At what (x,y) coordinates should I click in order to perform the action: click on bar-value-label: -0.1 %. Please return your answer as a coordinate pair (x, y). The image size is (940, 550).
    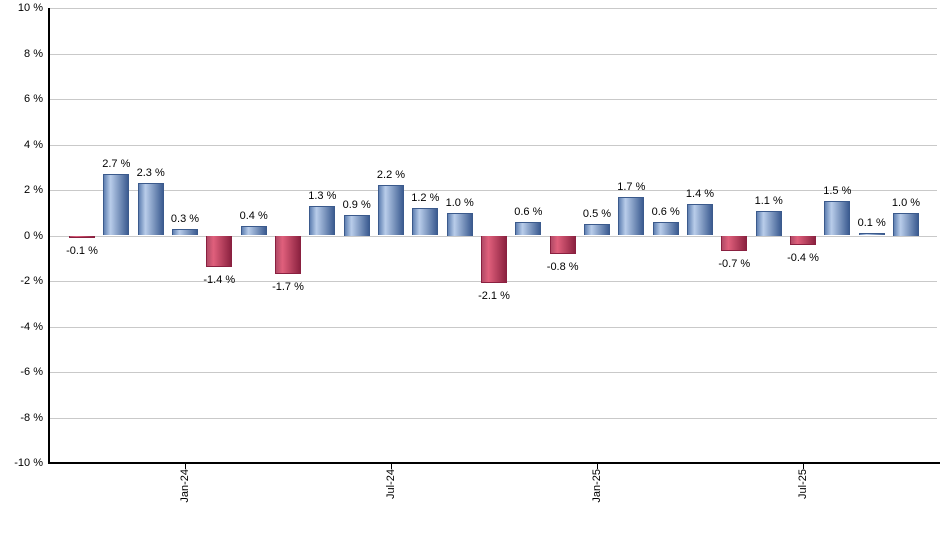
    Looking at the image, I should click on (82, 250).